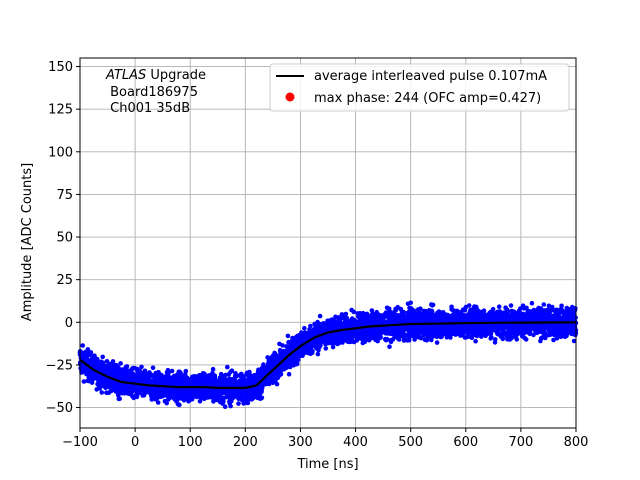 The width and height of the screenshot is (640, 480). Describe the element at coordinates (27, 242) in the screenshot. I see `y-axis-label: Amplitude [ADC Counts]` at that location.